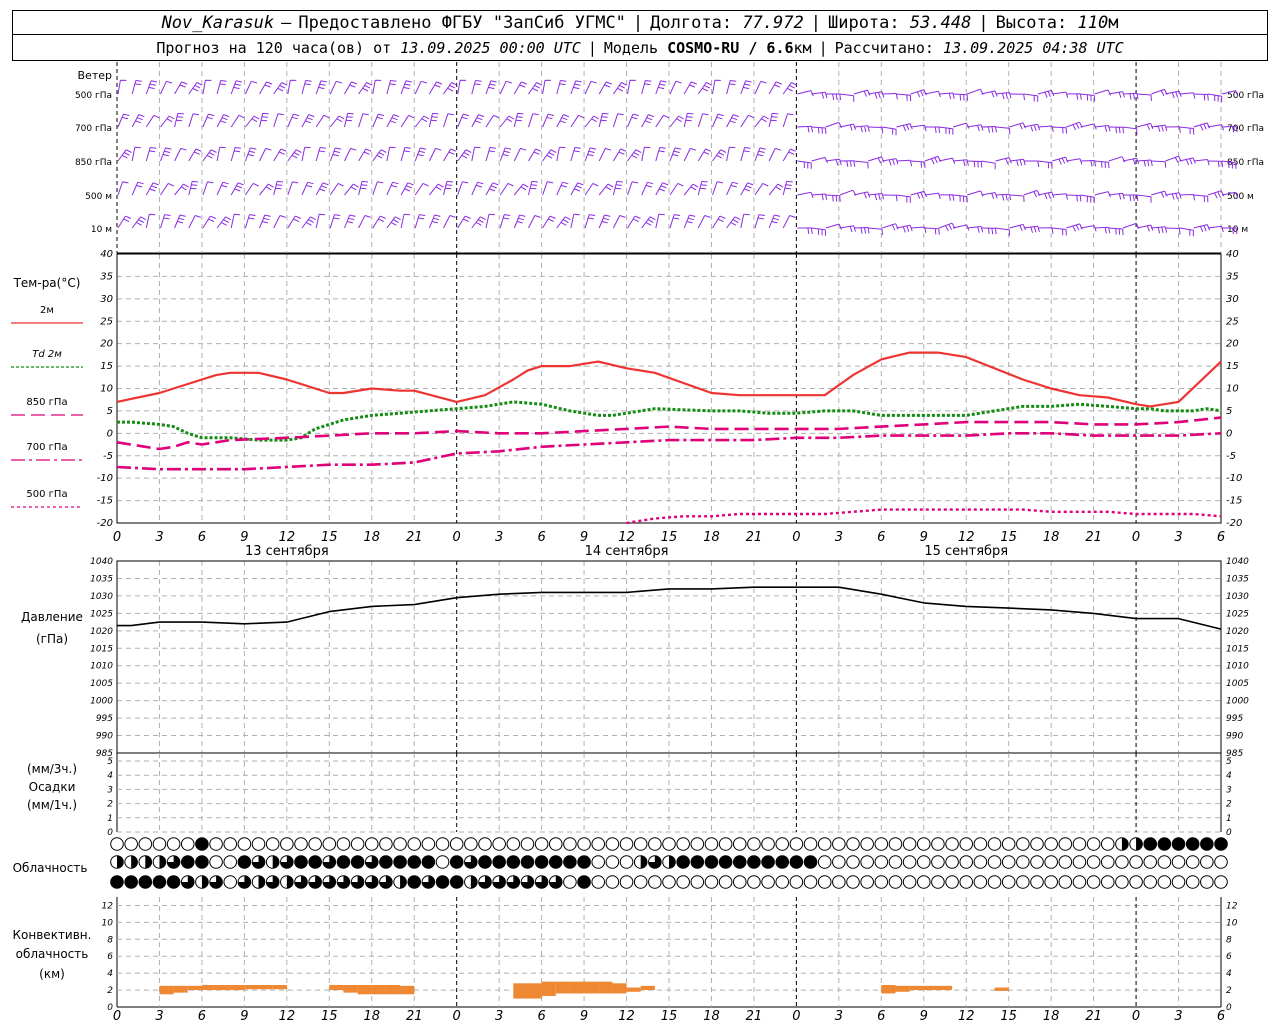  Describe the element at coordinates (1234, 737) in the screenshot. I see `pressure-tick-label-right: 990` at that location.